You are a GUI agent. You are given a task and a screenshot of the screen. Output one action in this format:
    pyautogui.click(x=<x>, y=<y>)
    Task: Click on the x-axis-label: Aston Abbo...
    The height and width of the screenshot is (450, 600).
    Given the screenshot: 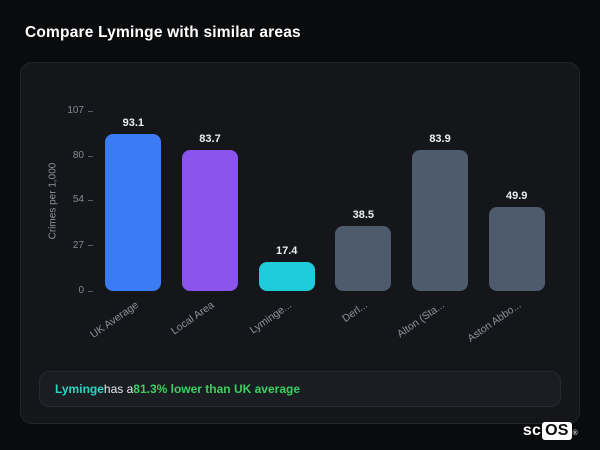 What is the action you would take?
    pyautogui.click(x=494, y=322)
    